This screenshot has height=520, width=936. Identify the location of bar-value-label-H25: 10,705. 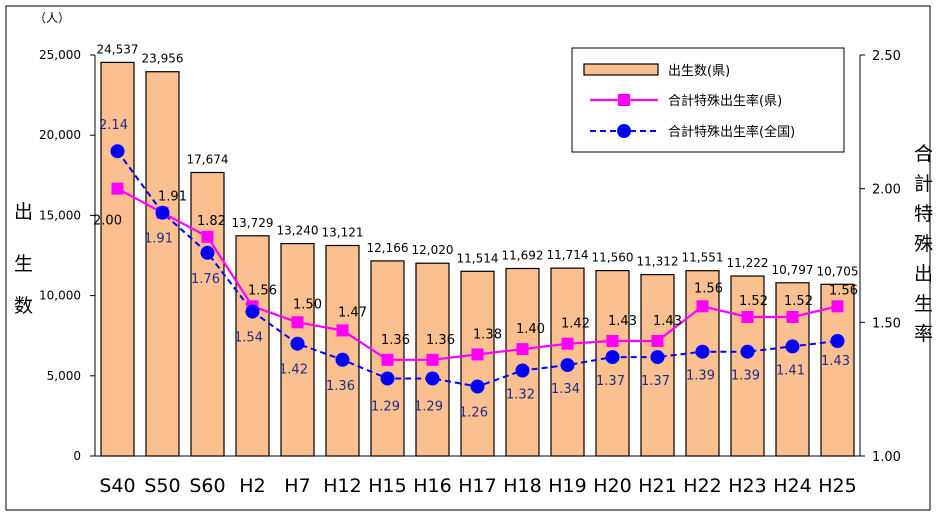
(838, 271).